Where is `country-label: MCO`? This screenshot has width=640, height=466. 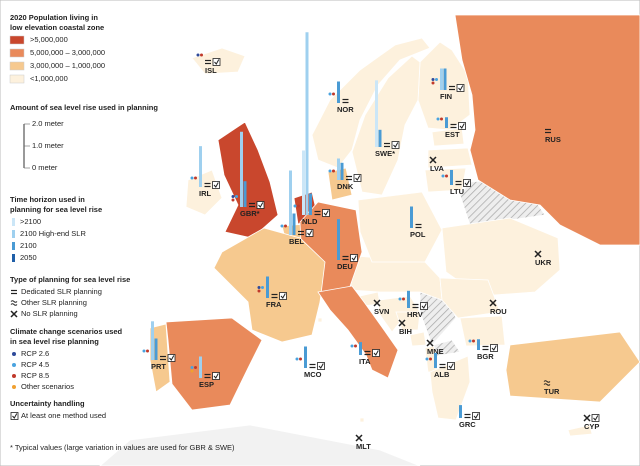 country-label: MCO is located at coordinates (313, 374).